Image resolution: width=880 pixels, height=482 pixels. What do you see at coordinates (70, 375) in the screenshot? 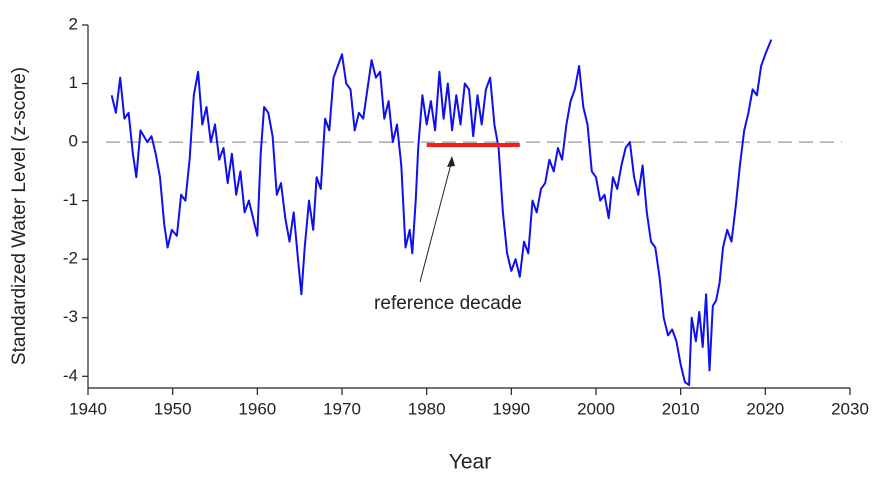
I see `y-tick-label: -4` at bounding box center [70, 375].